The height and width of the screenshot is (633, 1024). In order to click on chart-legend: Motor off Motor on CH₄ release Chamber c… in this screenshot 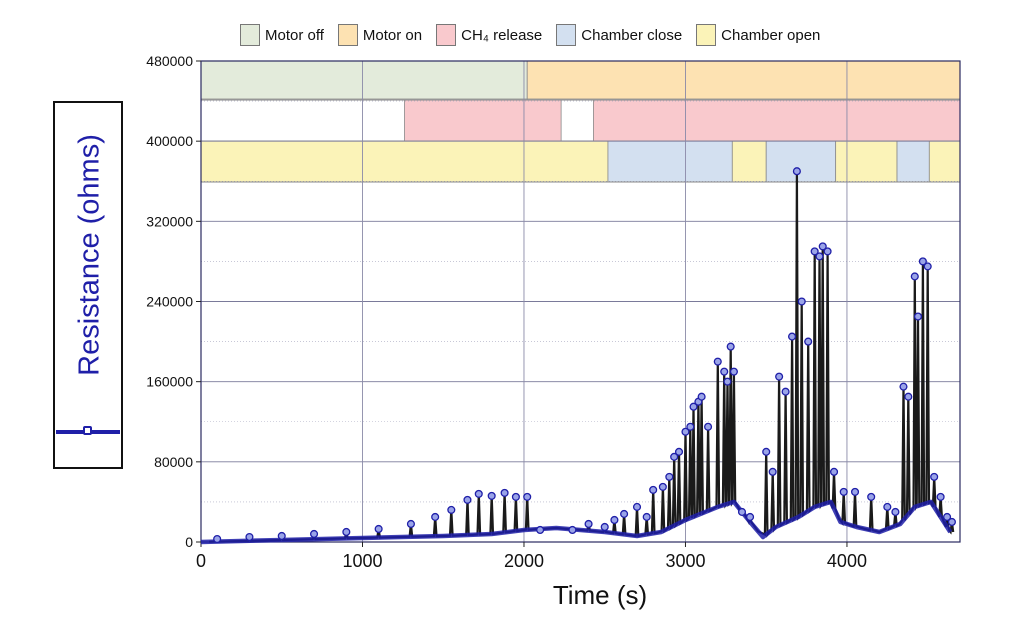, I will do `click(537, 35)`.